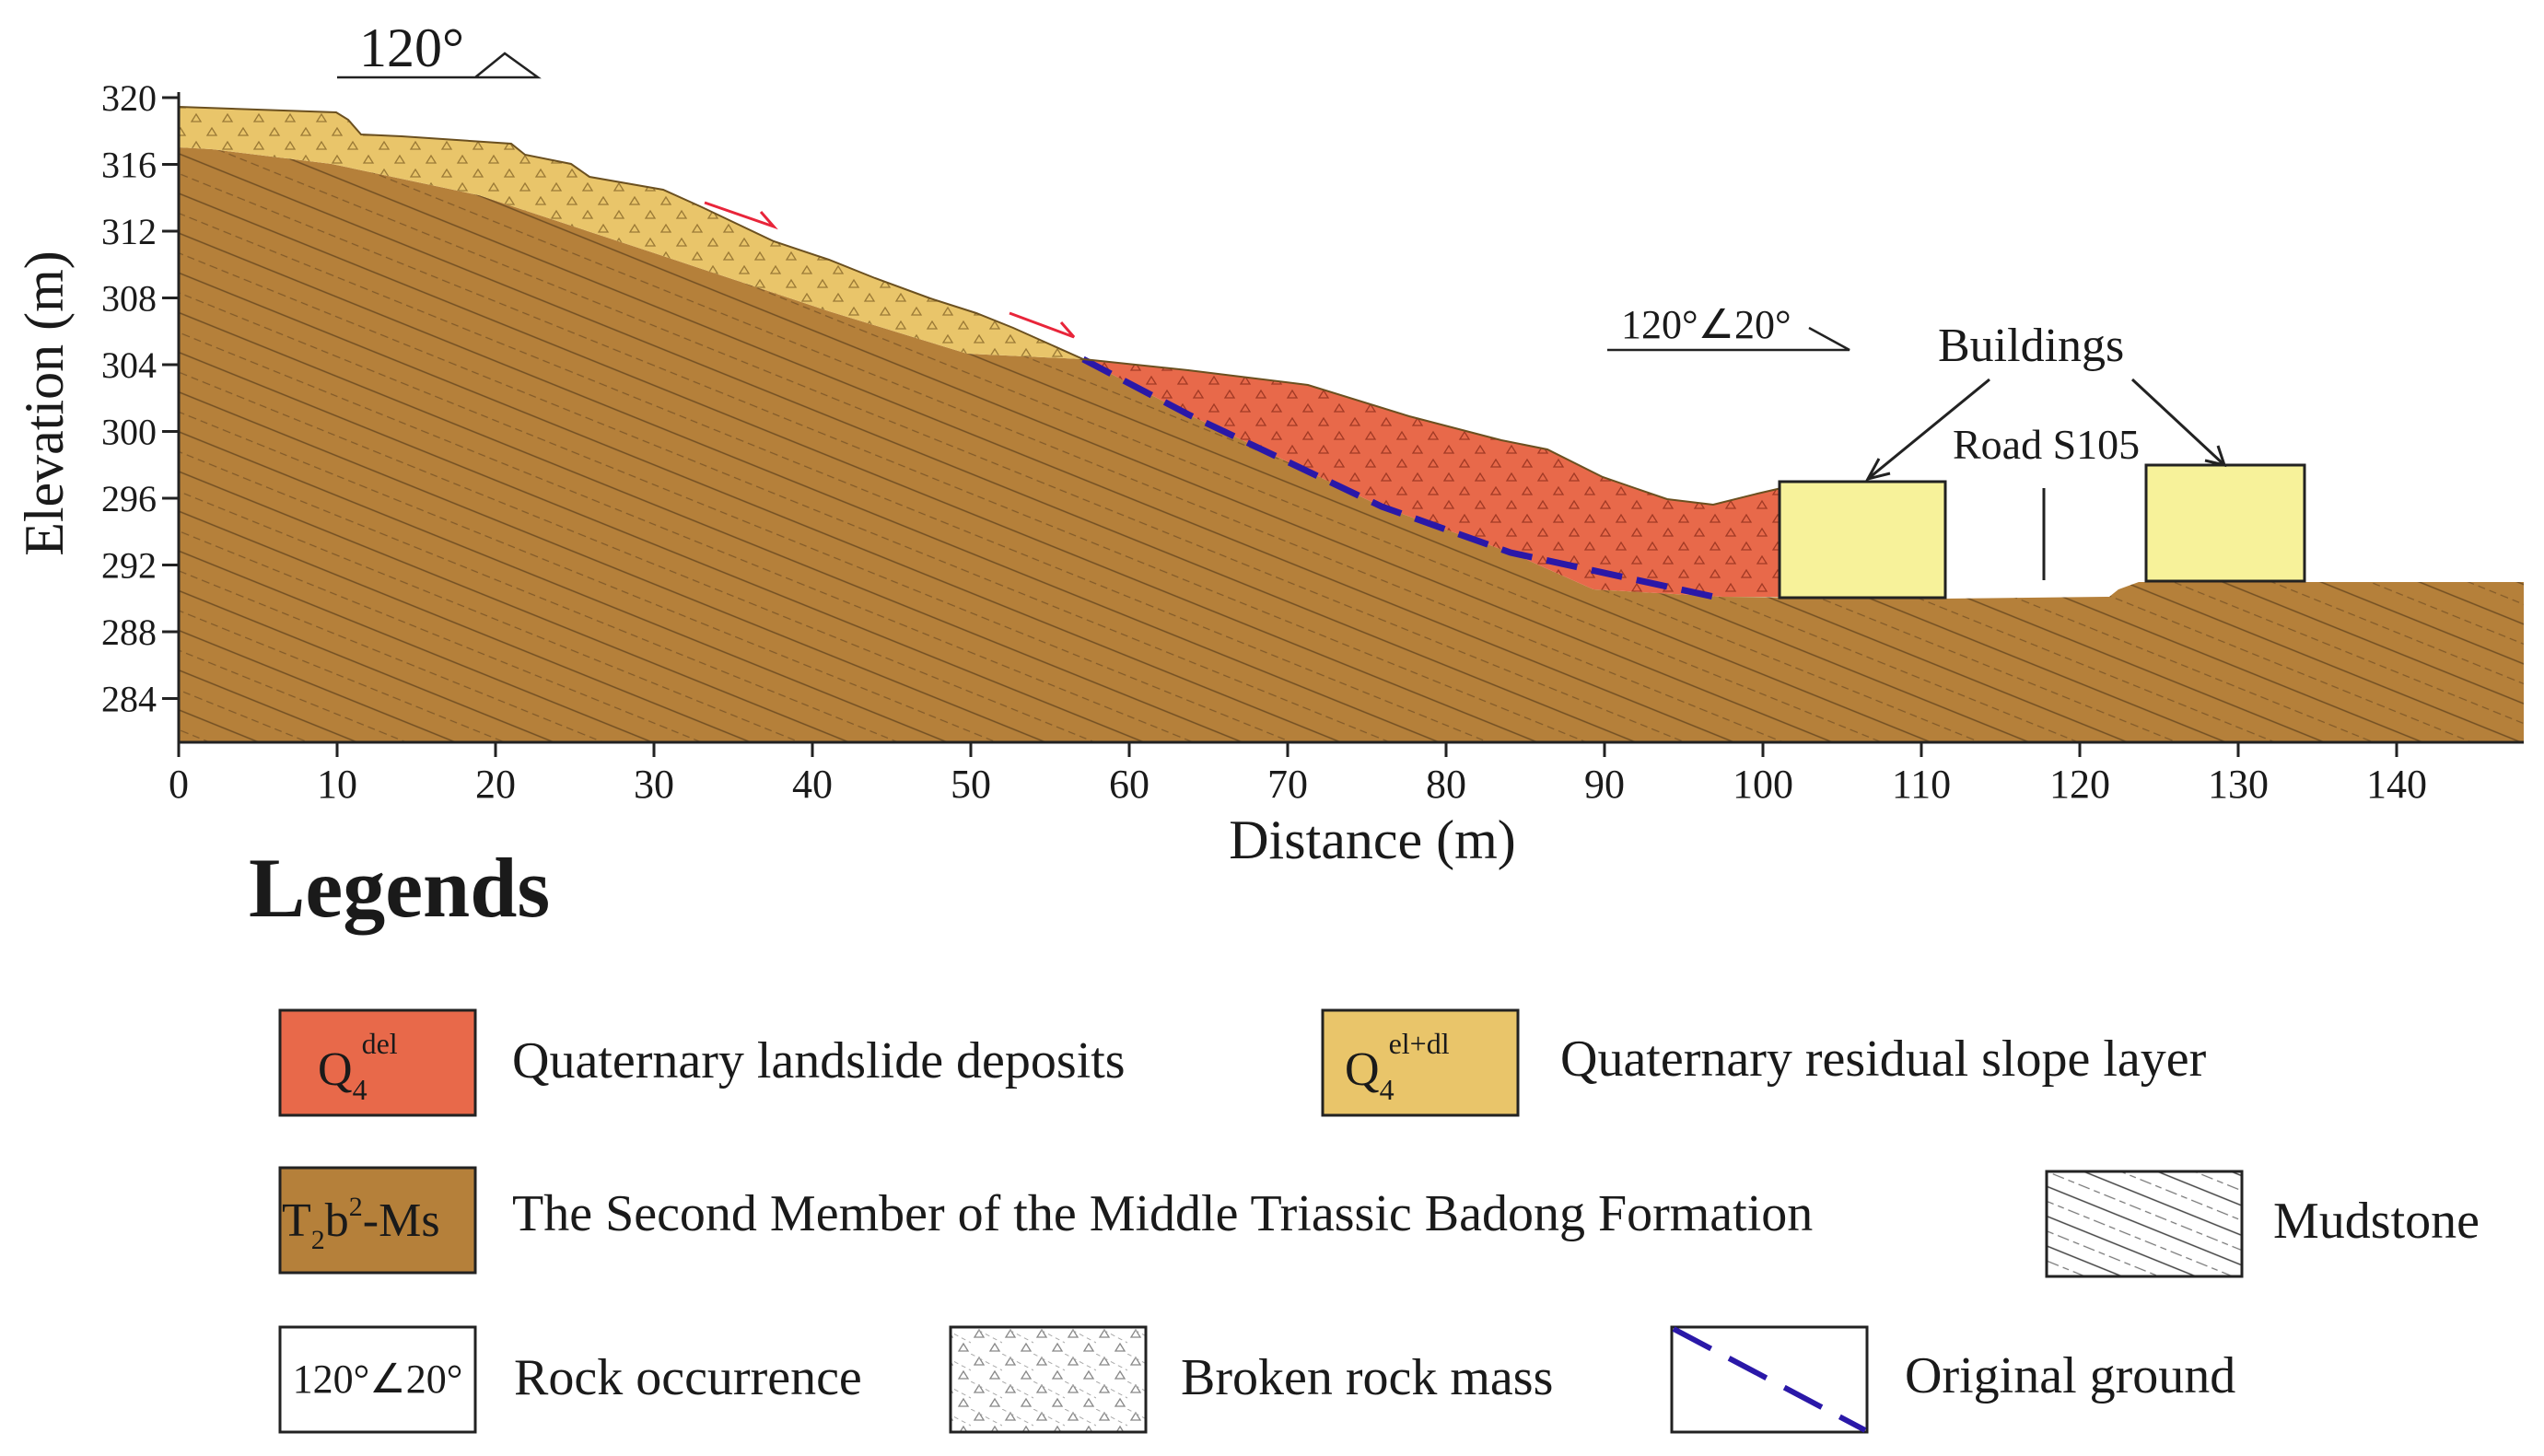  Describe the element at coordinates (337, 784) in the screenshot. I see `x-tick-label: 10` at that location.